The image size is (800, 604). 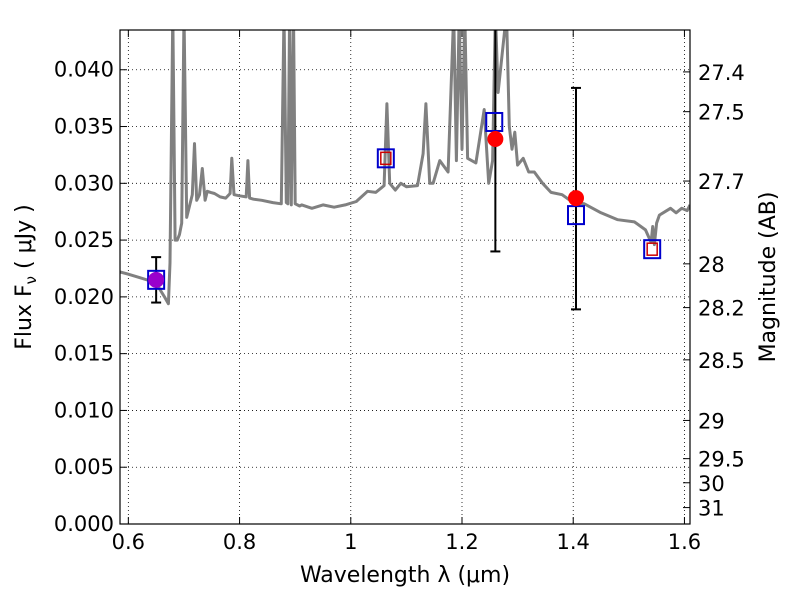 I want to click on mag-tick-label: 28, so click(x=711, y=265).